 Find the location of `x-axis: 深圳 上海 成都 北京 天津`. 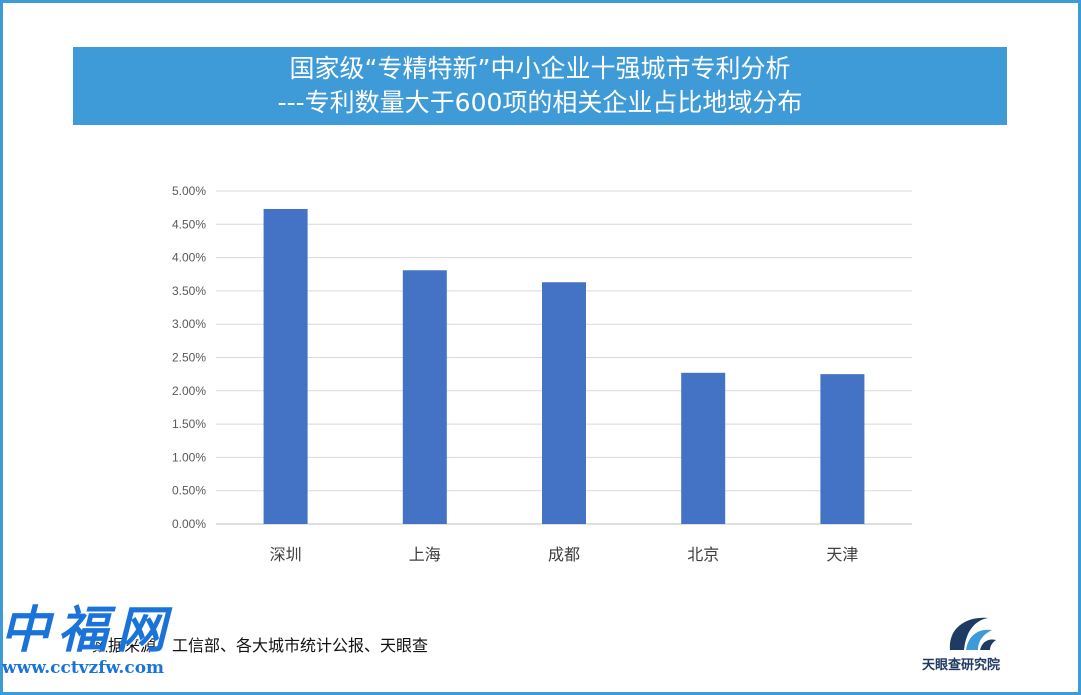

x-axis: 深圳 上海 成都 北京 天津 is located at coordinates (564, 554).